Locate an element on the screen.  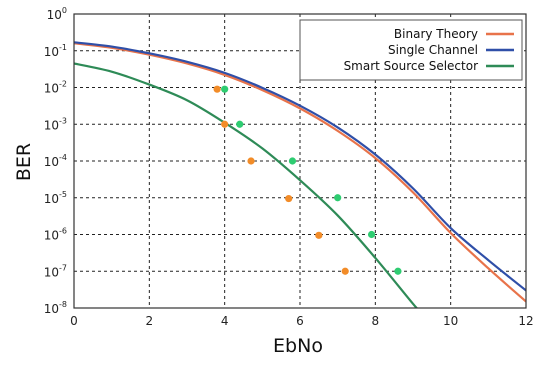
x-tick-label: 8 is located at coordinates (376, 321).